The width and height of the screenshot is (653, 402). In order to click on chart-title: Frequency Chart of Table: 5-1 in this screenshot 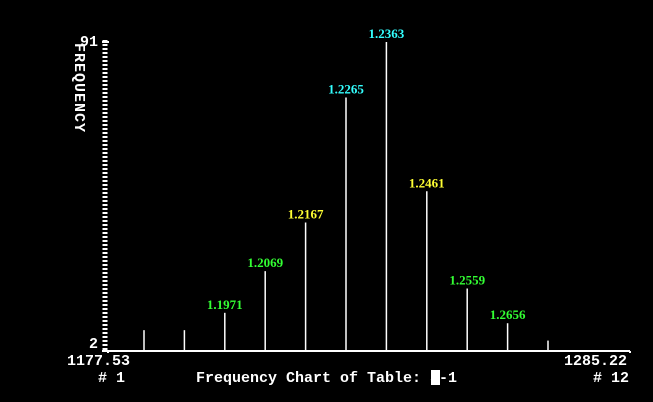, I will do `click(326, 378)`.